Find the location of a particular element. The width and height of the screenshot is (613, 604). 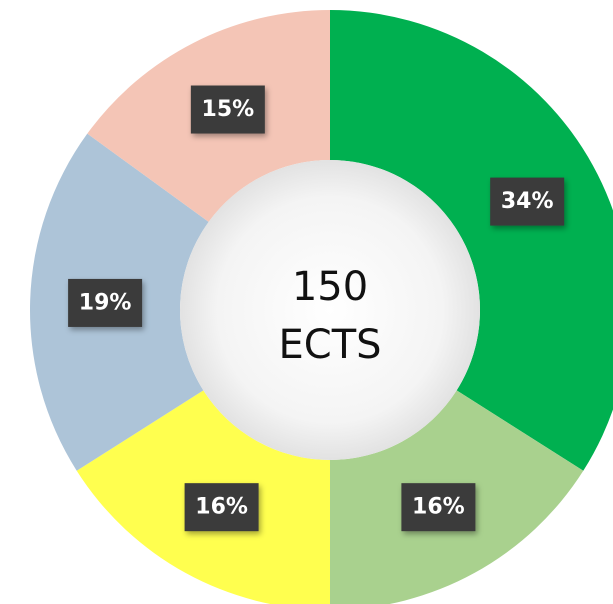

data-label: 19% is located at coordinates (105, 302).